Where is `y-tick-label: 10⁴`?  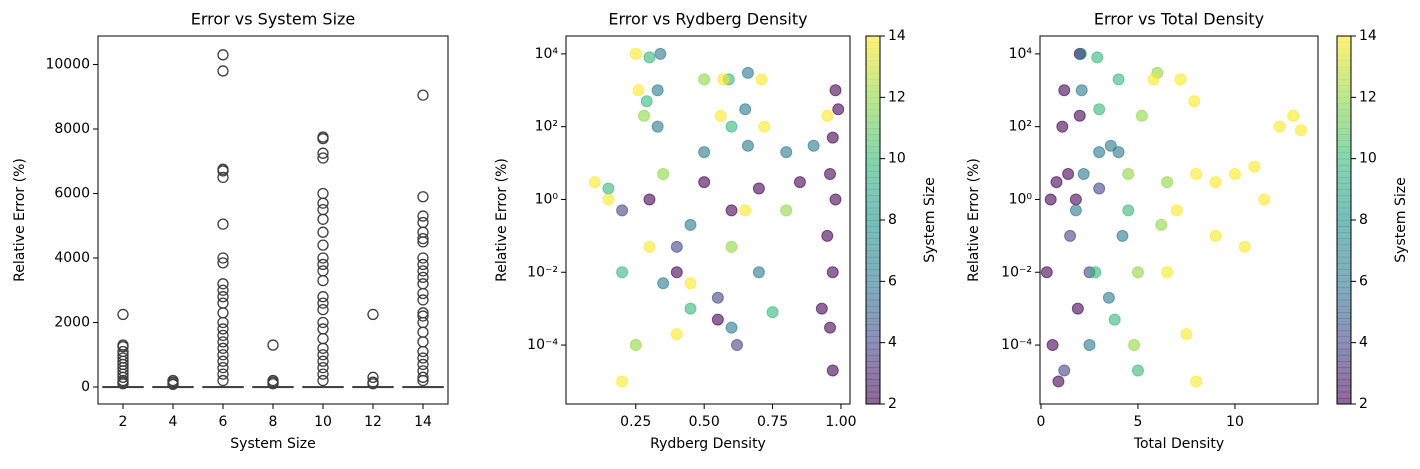 y-tick-label: 10⁴ is located at coordinates (547, 54).